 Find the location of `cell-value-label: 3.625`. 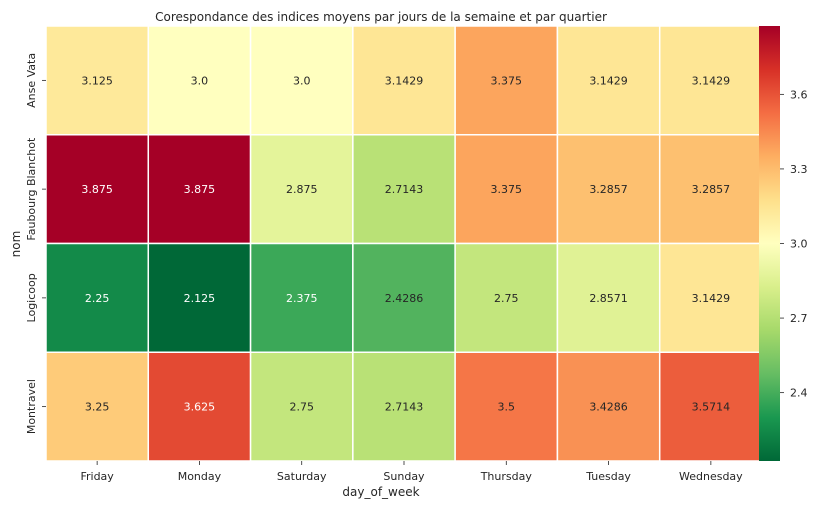

cell-value-label: 3.625 is located at coordinates (200, 407).